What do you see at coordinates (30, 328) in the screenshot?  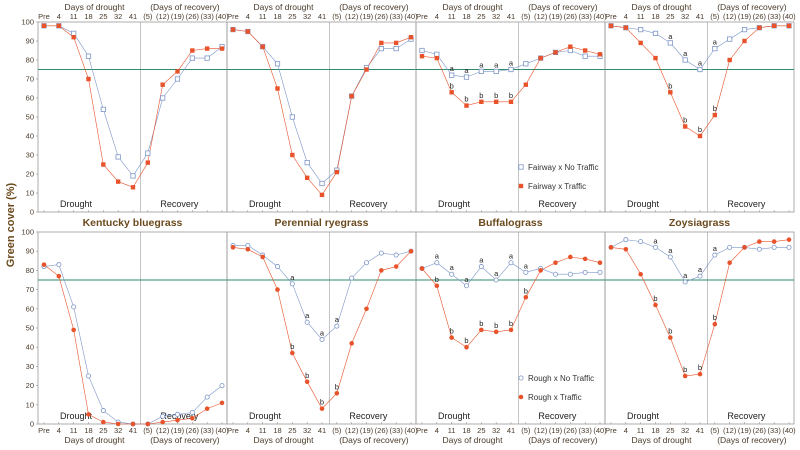 I see `y-tick-label: 50` at bounding box center [30, 328].